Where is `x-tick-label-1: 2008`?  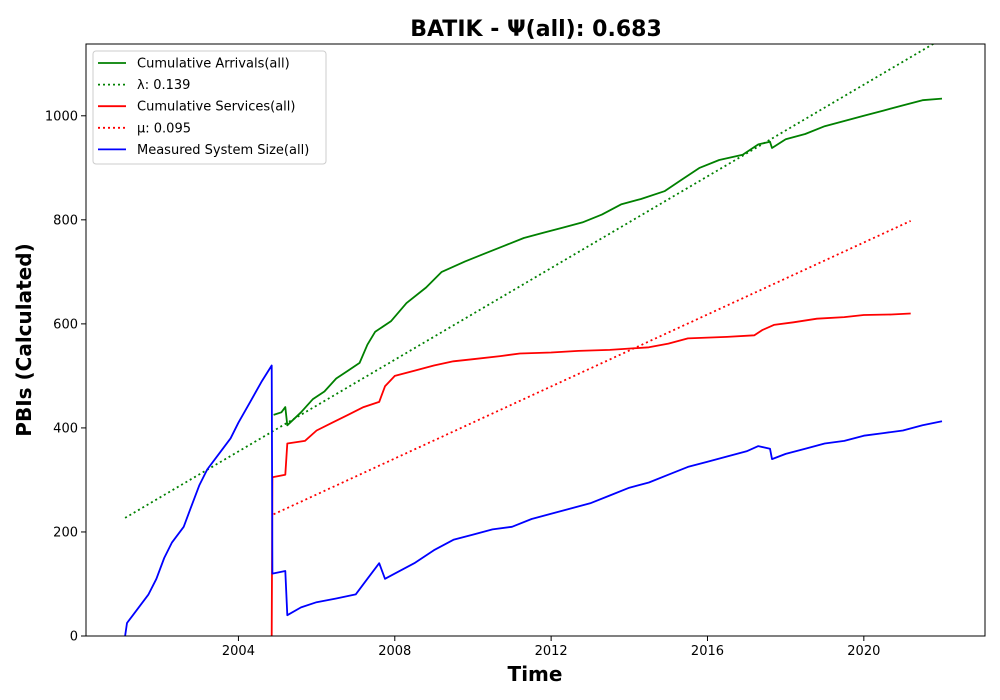 x-tick-label-1: 2008 is located at coordinates (394, 651).